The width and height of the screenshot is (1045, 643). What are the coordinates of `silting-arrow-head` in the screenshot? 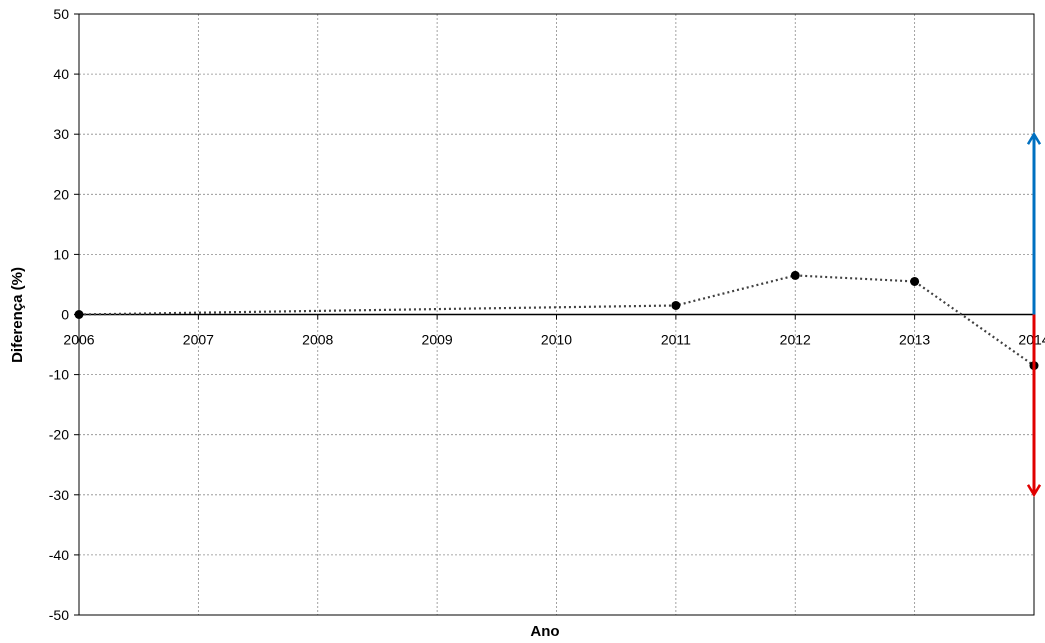 It's located at (1034, 491).